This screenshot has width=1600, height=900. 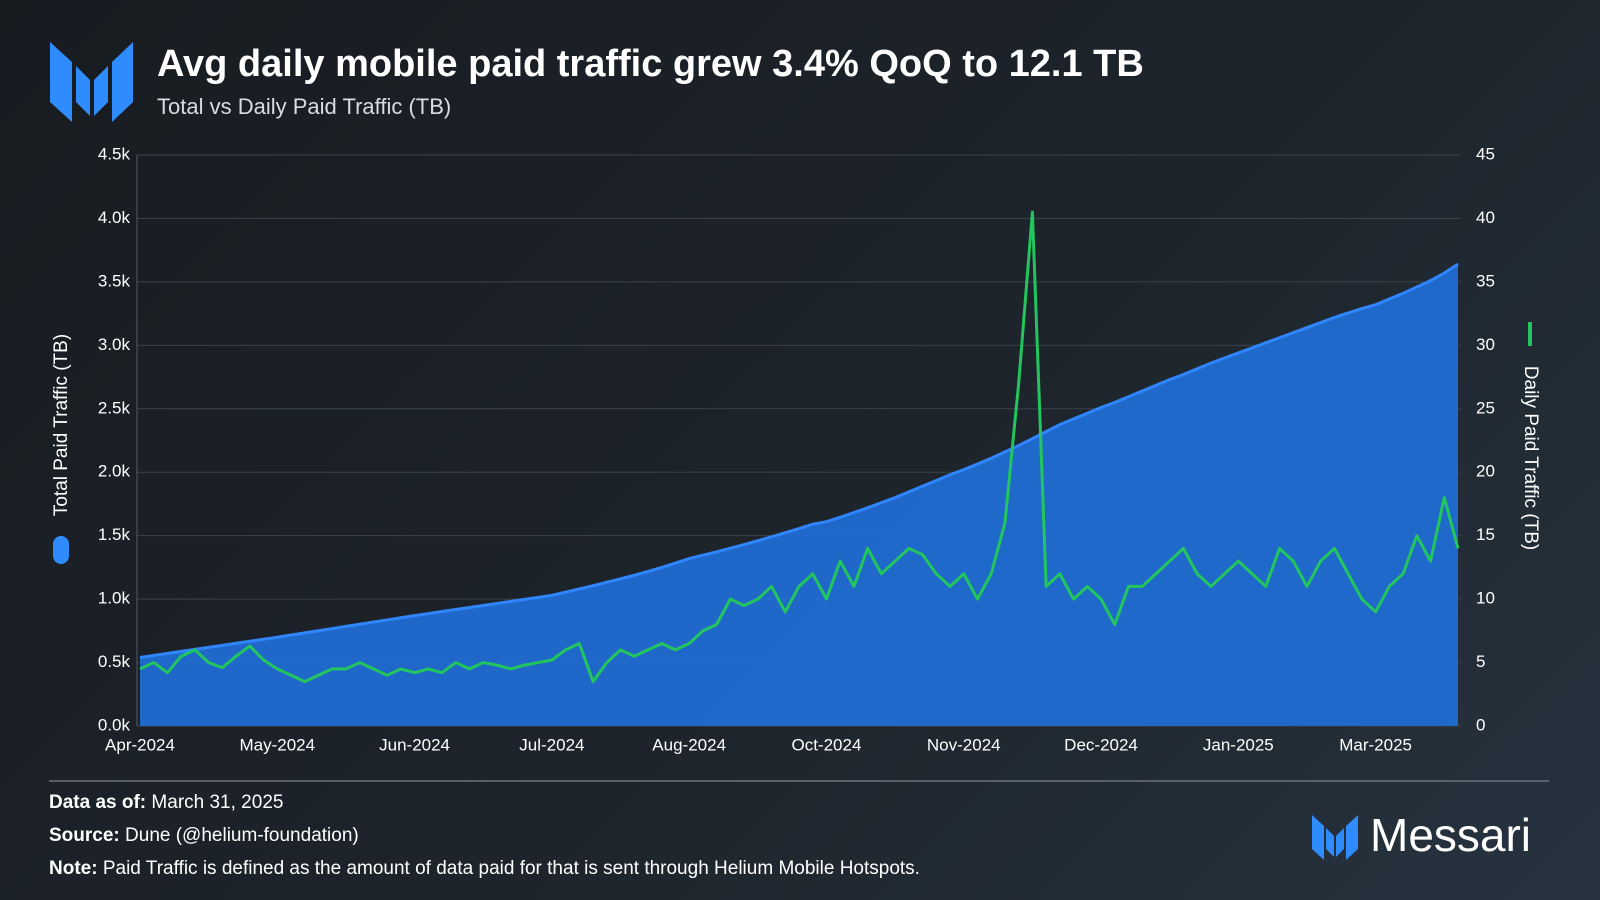 I want to click on y2-tick-label: 40, so click(x=1485, y=217).